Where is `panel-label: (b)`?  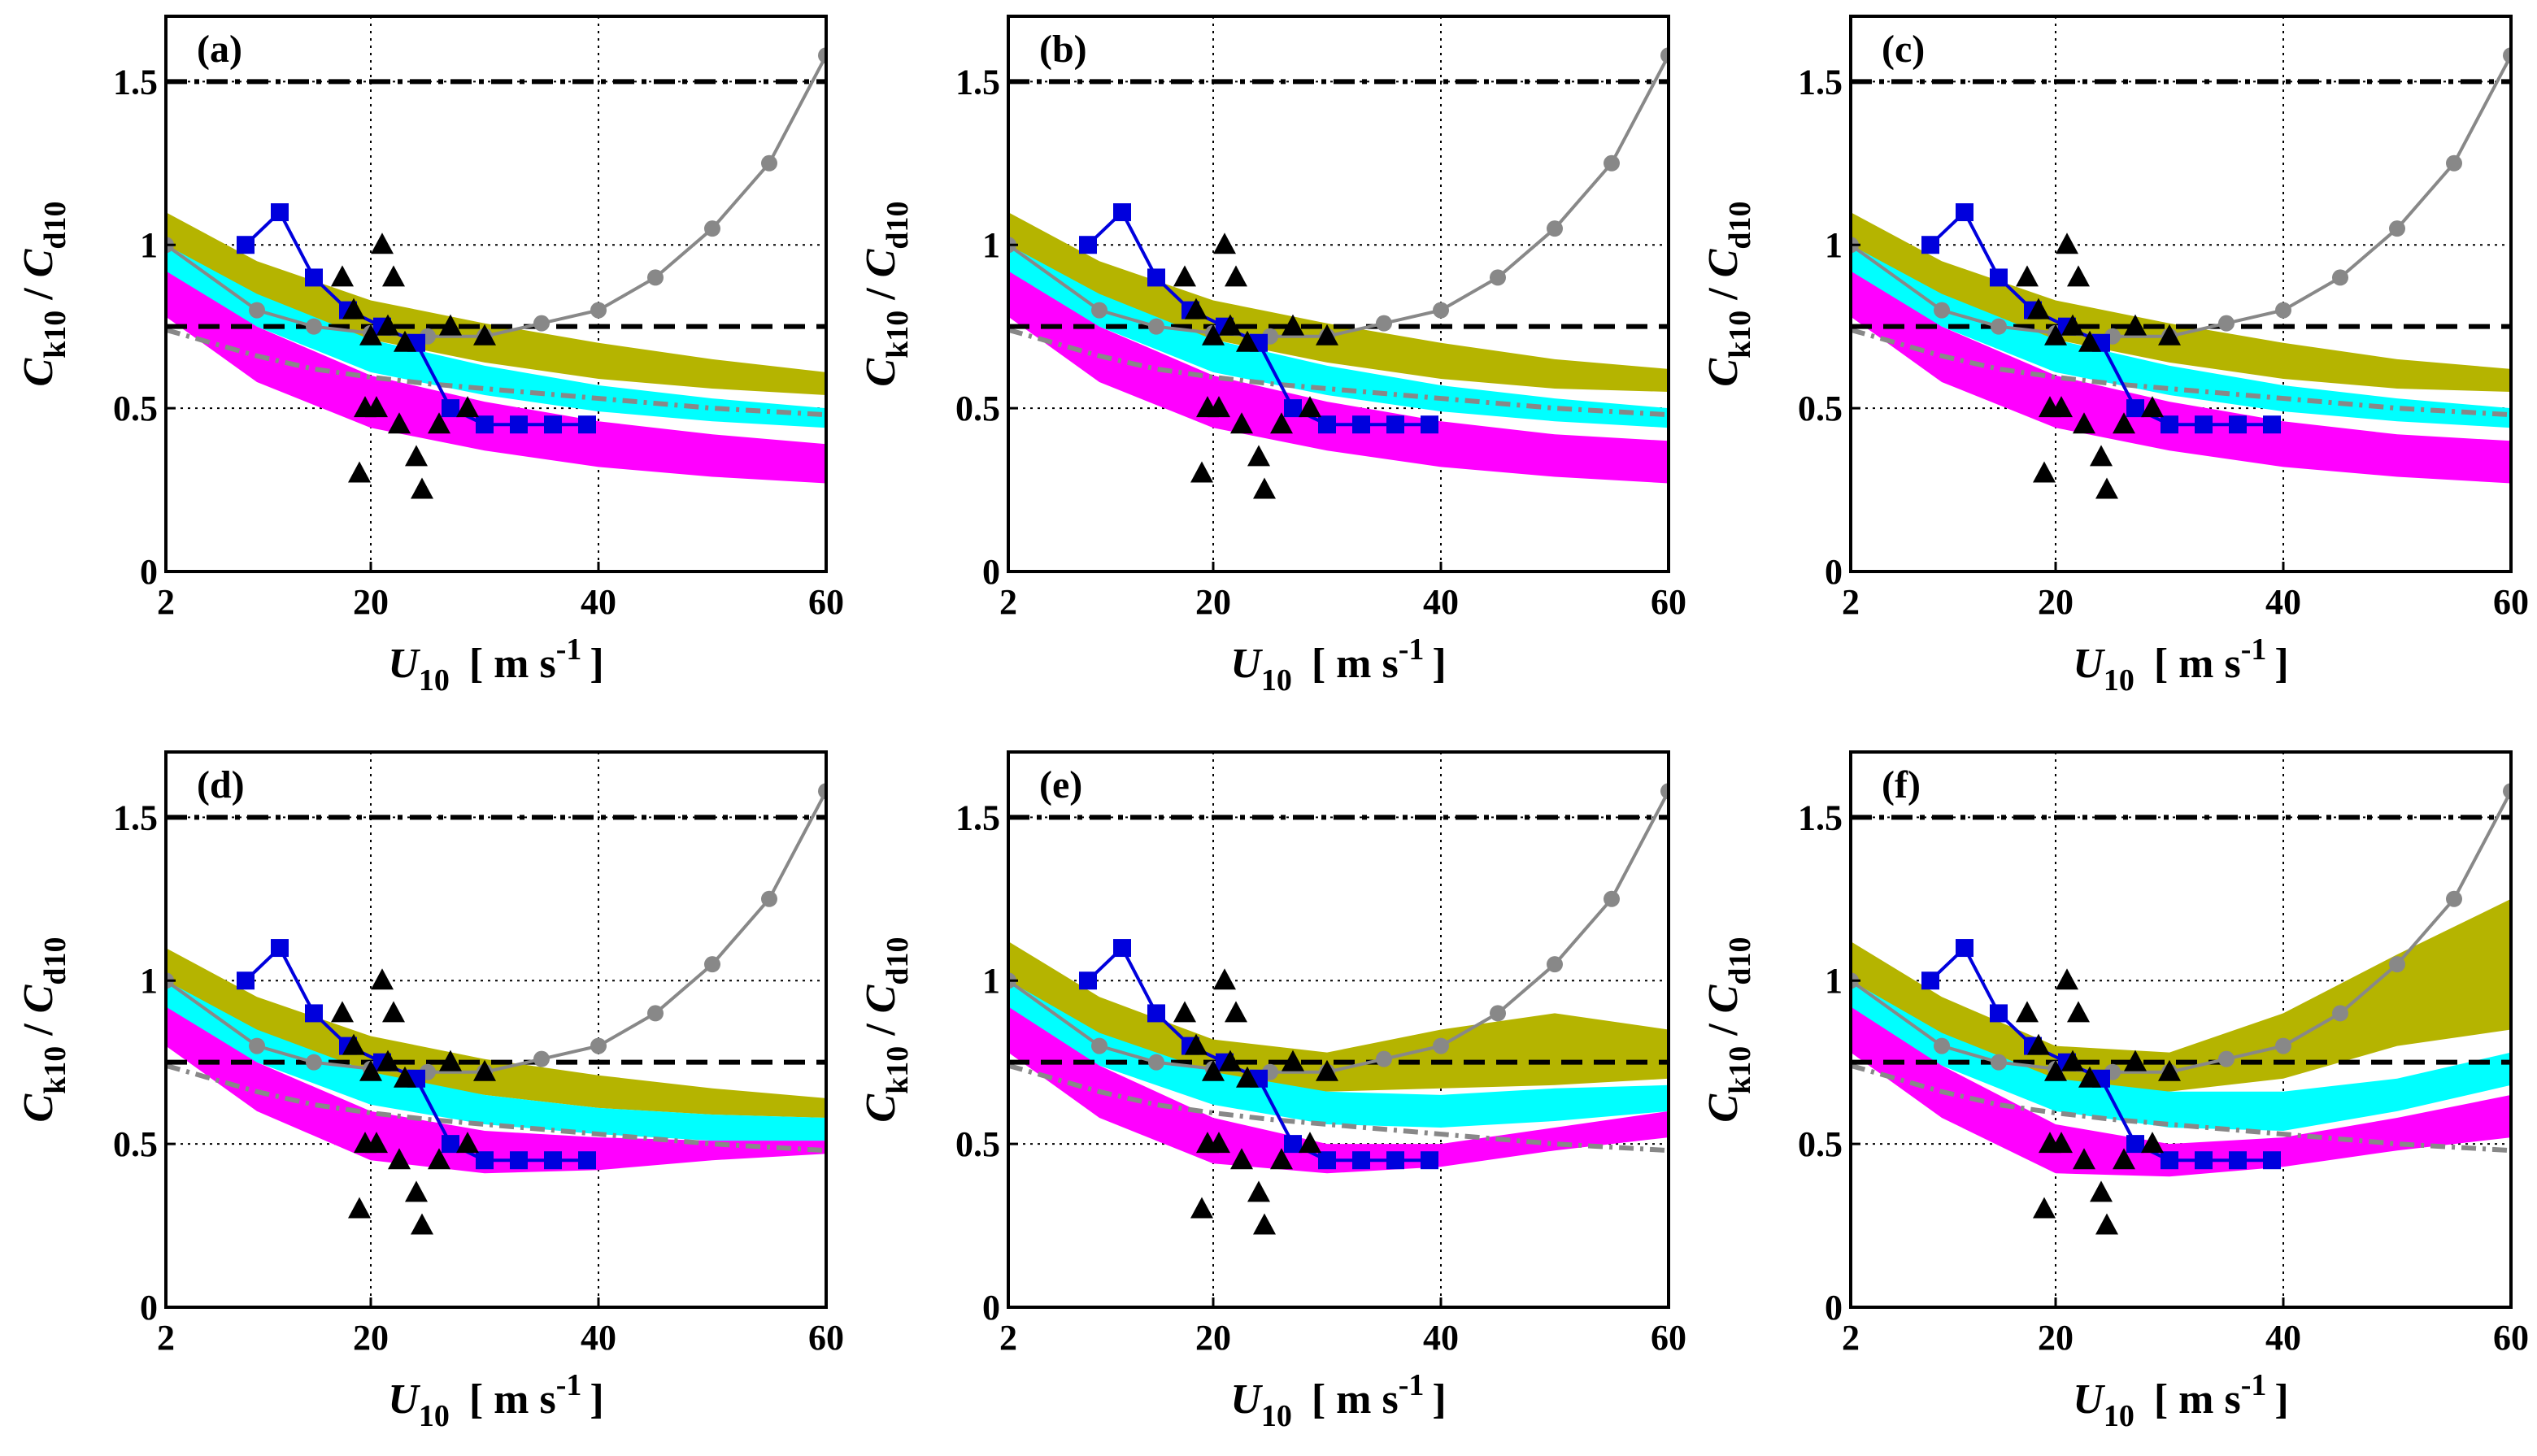 panel-label: (b) is located at coordinates (1063, 50).